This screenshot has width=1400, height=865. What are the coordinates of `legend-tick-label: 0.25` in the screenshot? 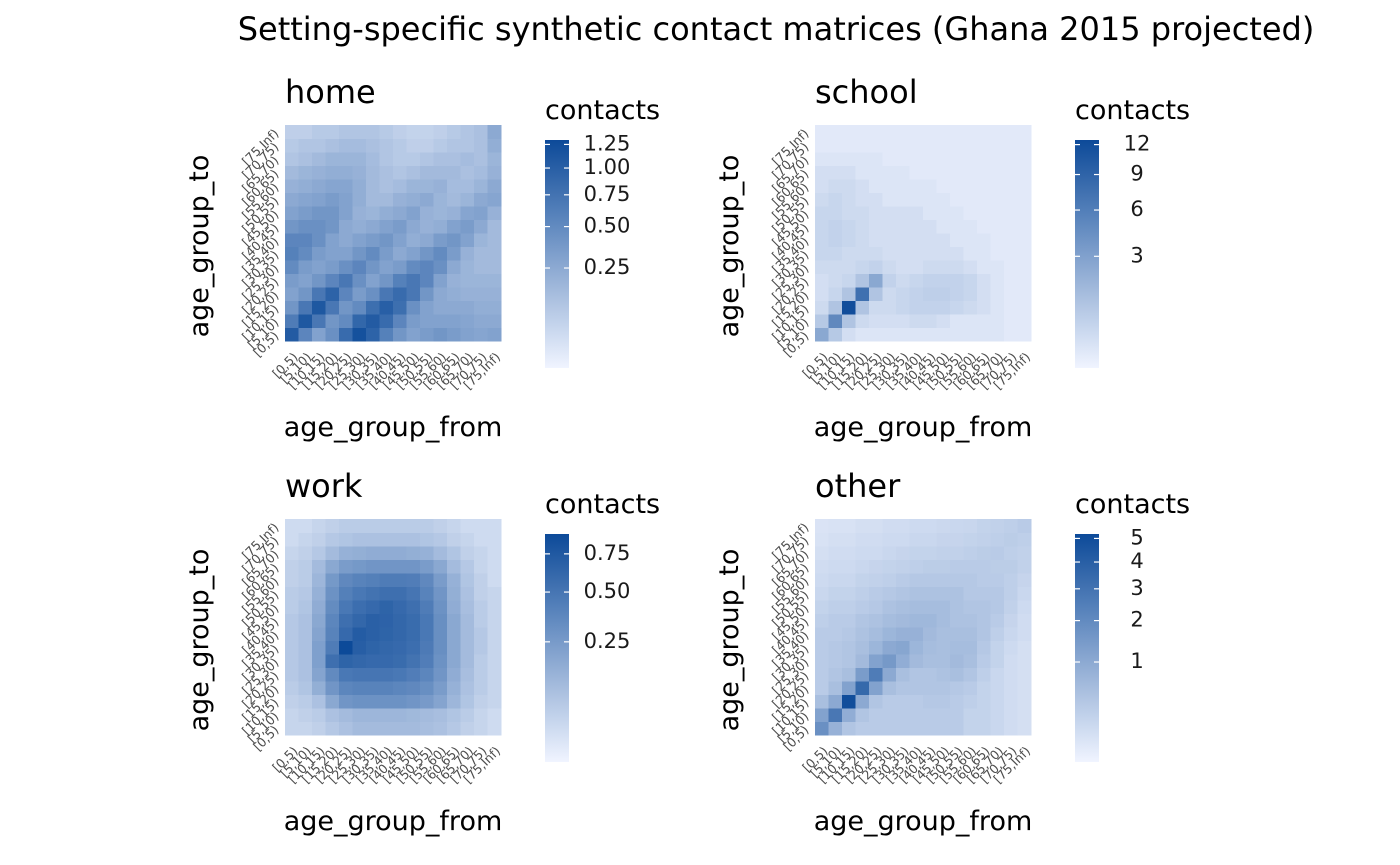 It's located at (607, 267).